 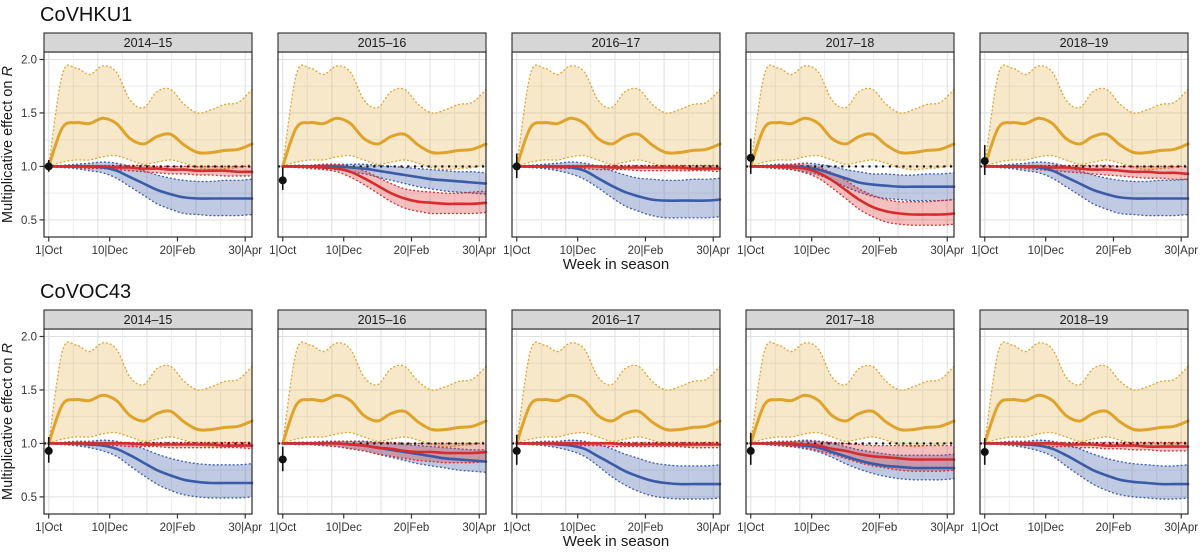 I want to click on row-title-covoc43: CoVOC43, so click(x=86, y=292).